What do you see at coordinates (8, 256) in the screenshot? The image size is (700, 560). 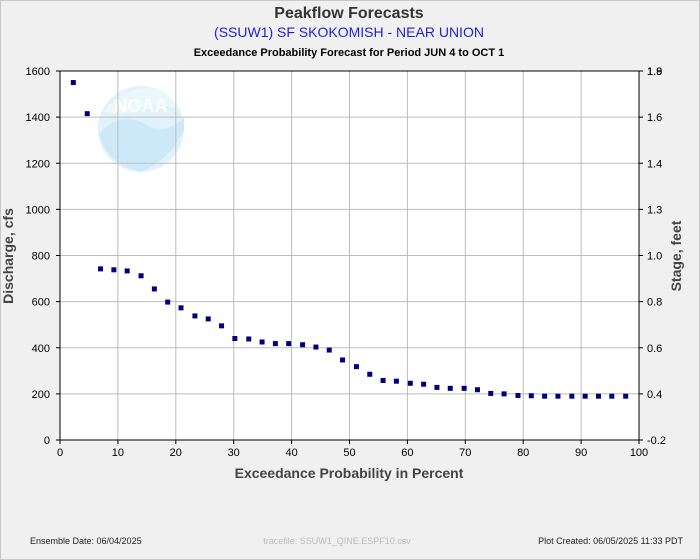 I see `y-axis-label: Discharge, cfs` at bounding box center [8, 256].